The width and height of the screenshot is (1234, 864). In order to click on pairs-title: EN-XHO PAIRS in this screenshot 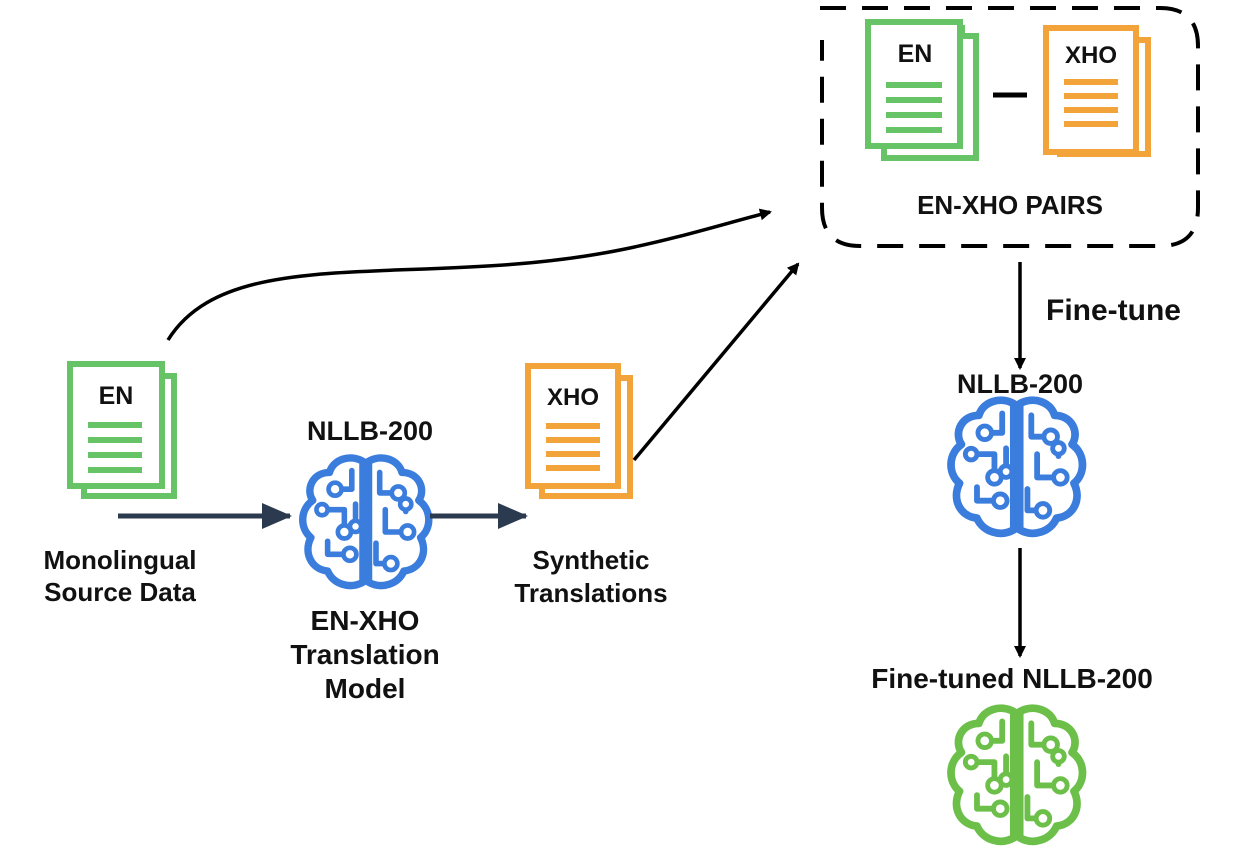, I will do `click(1010, 205)`.